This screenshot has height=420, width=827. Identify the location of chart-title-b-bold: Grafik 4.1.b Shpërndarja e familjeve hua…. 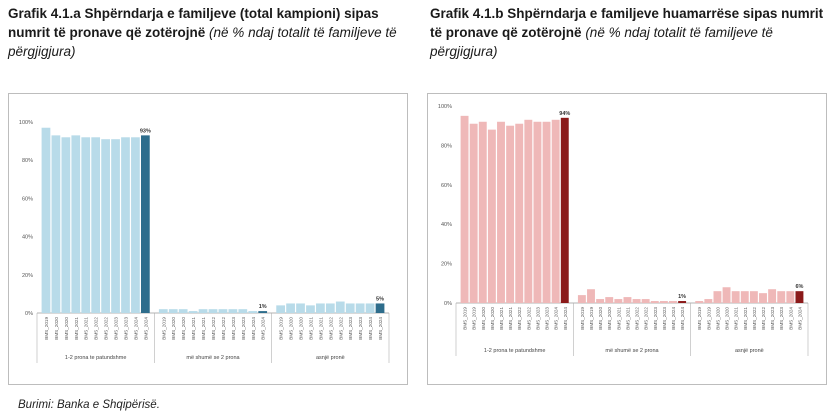
(627, 23).